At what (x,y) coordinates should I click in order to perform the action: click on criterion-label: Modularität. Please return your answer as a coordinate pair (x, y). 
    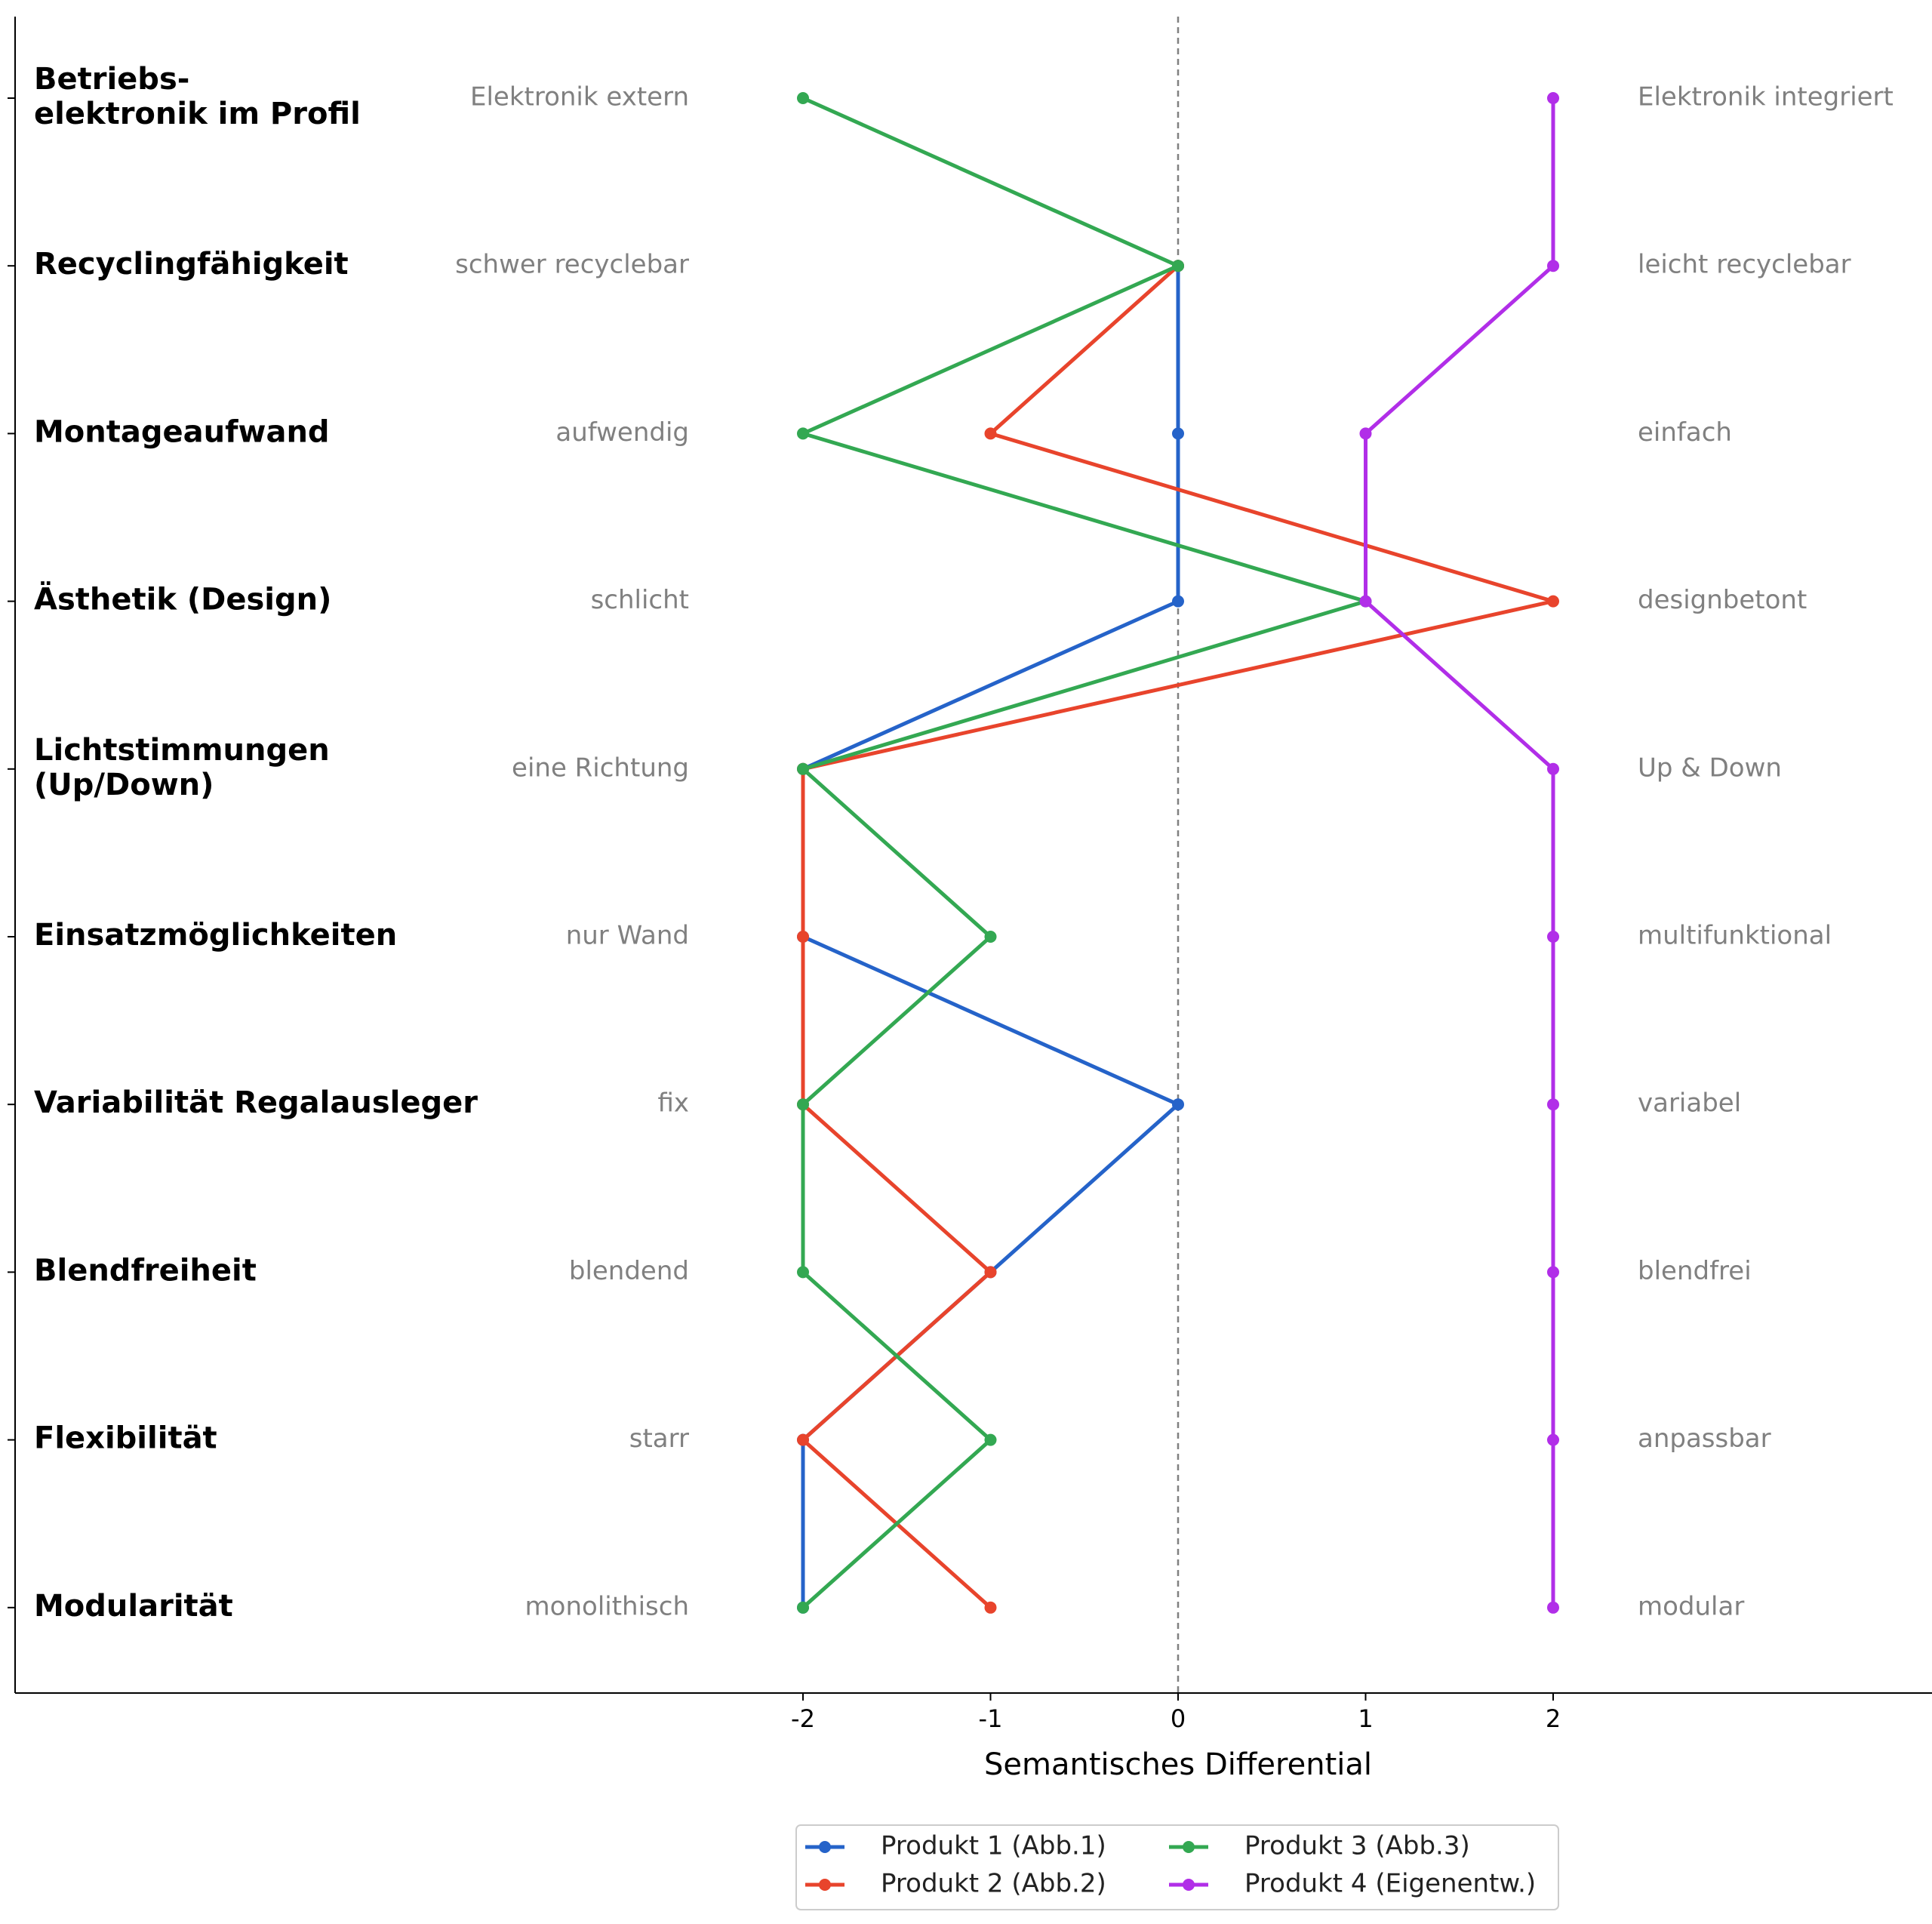
    Looking at the image, I should click on (133, 1607).